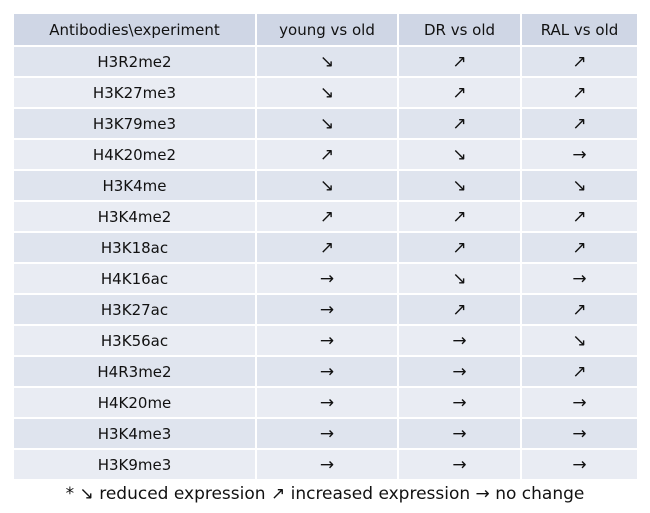  I want to click on antibody-cell: H4R3me2, so click(134, 371).